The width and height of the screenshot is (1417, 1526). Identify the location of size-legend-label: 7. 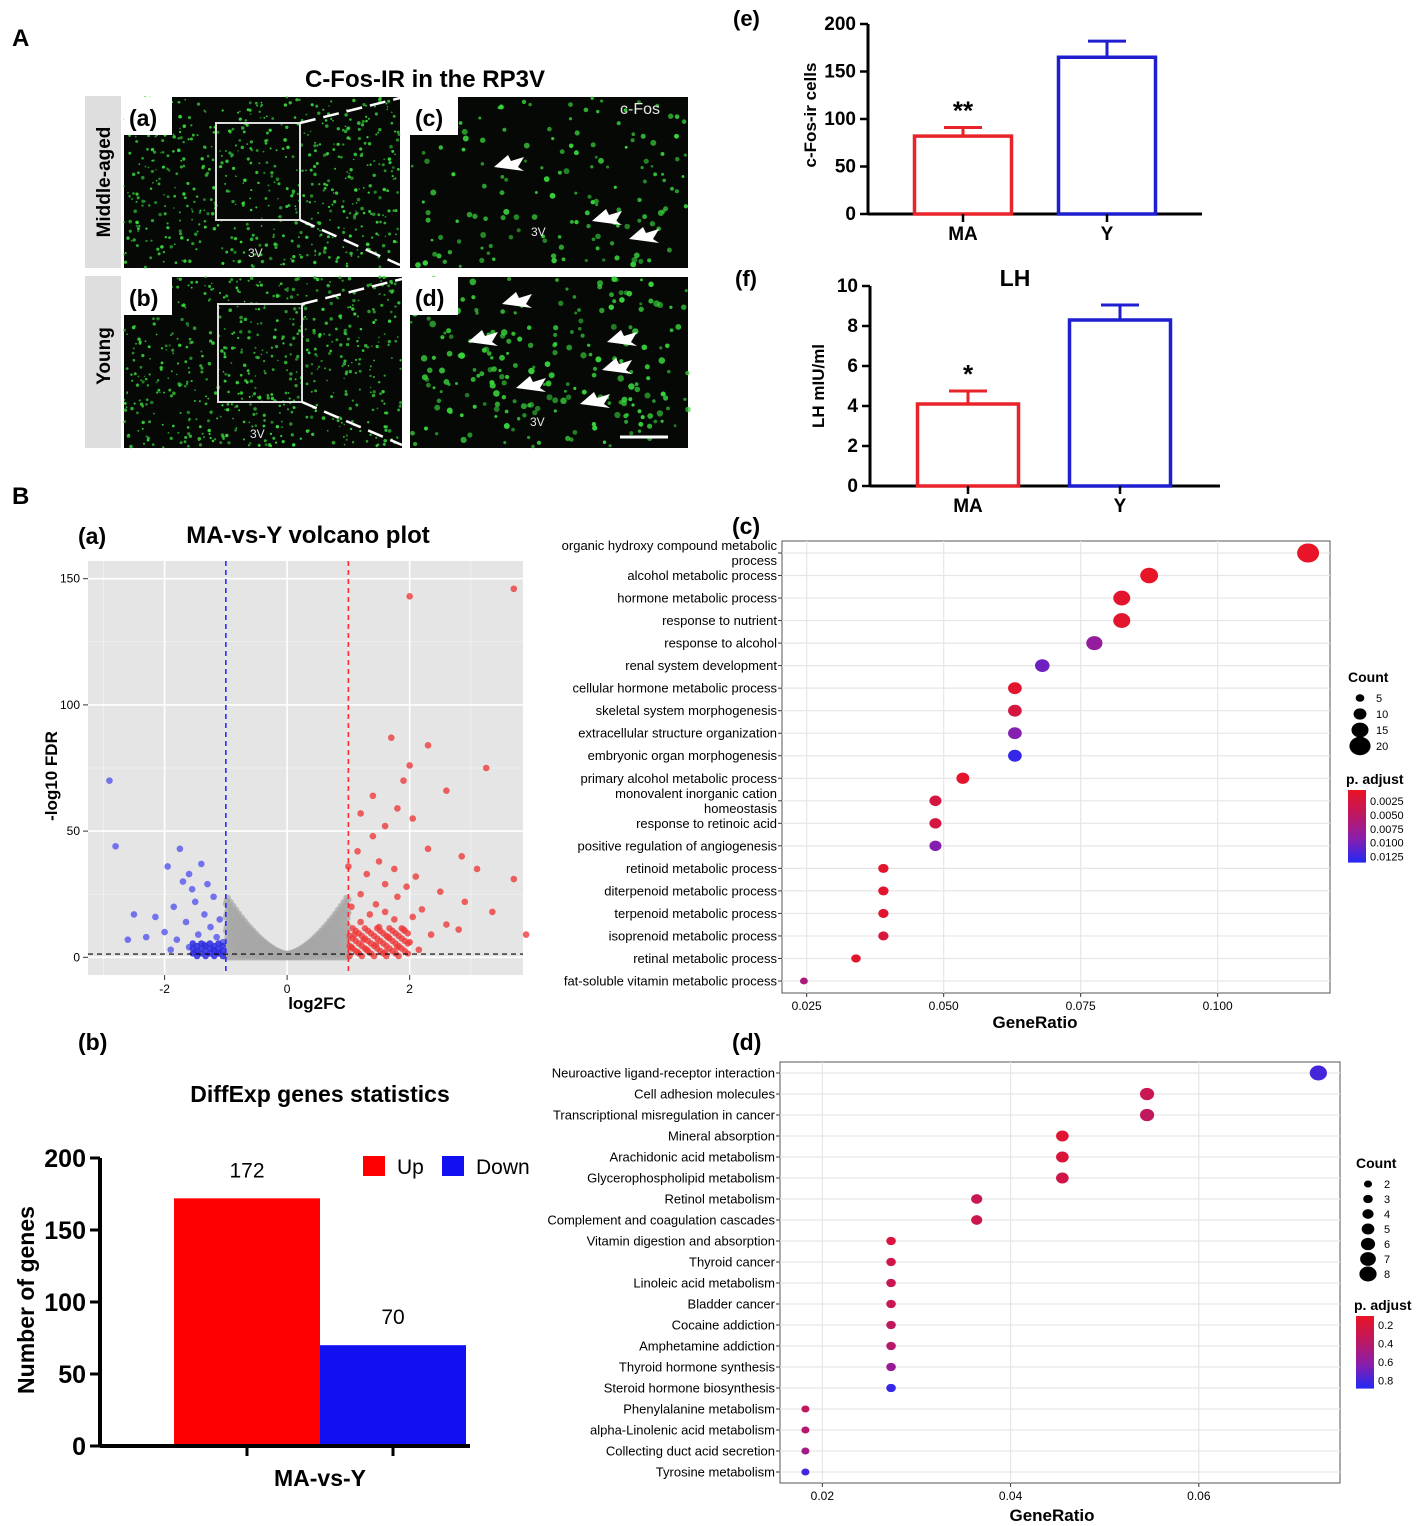
(1387, 1260).